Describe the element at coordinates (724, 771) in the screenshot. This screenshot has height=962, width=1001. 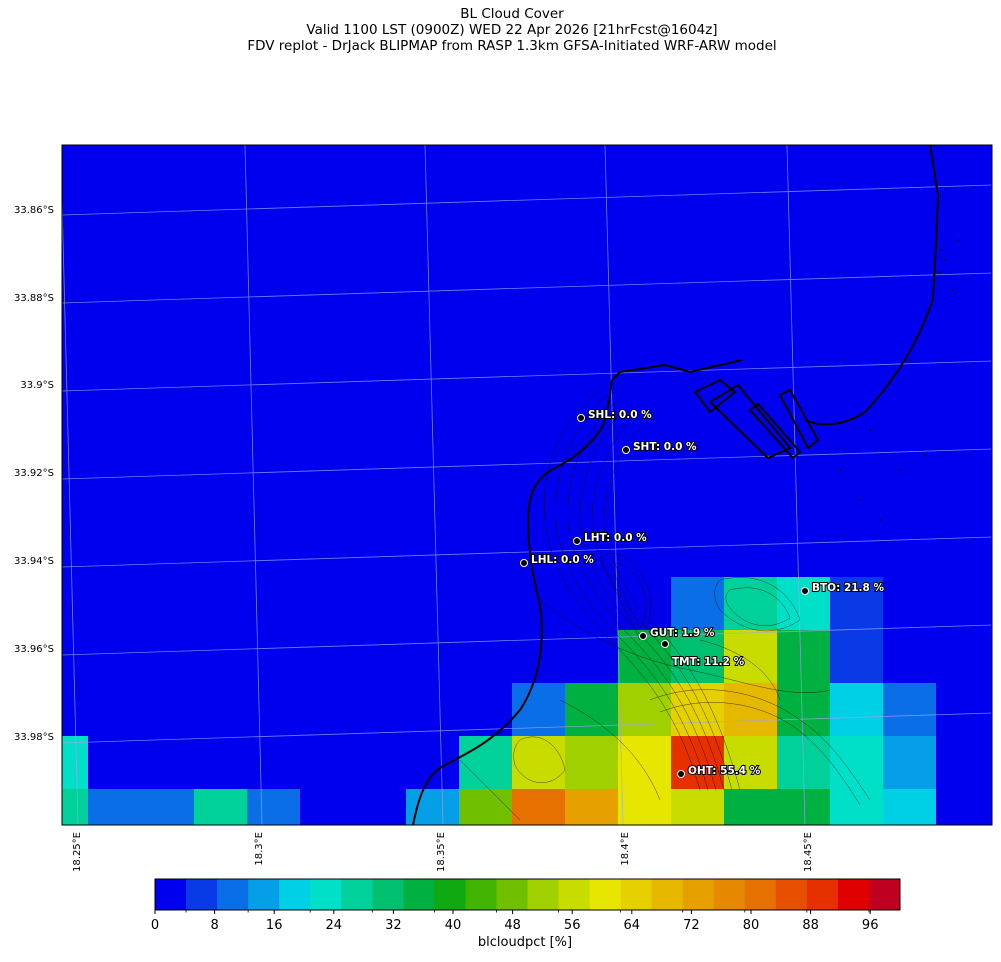
I see `station-label-oht: OHT: 55.4 %` at that location.